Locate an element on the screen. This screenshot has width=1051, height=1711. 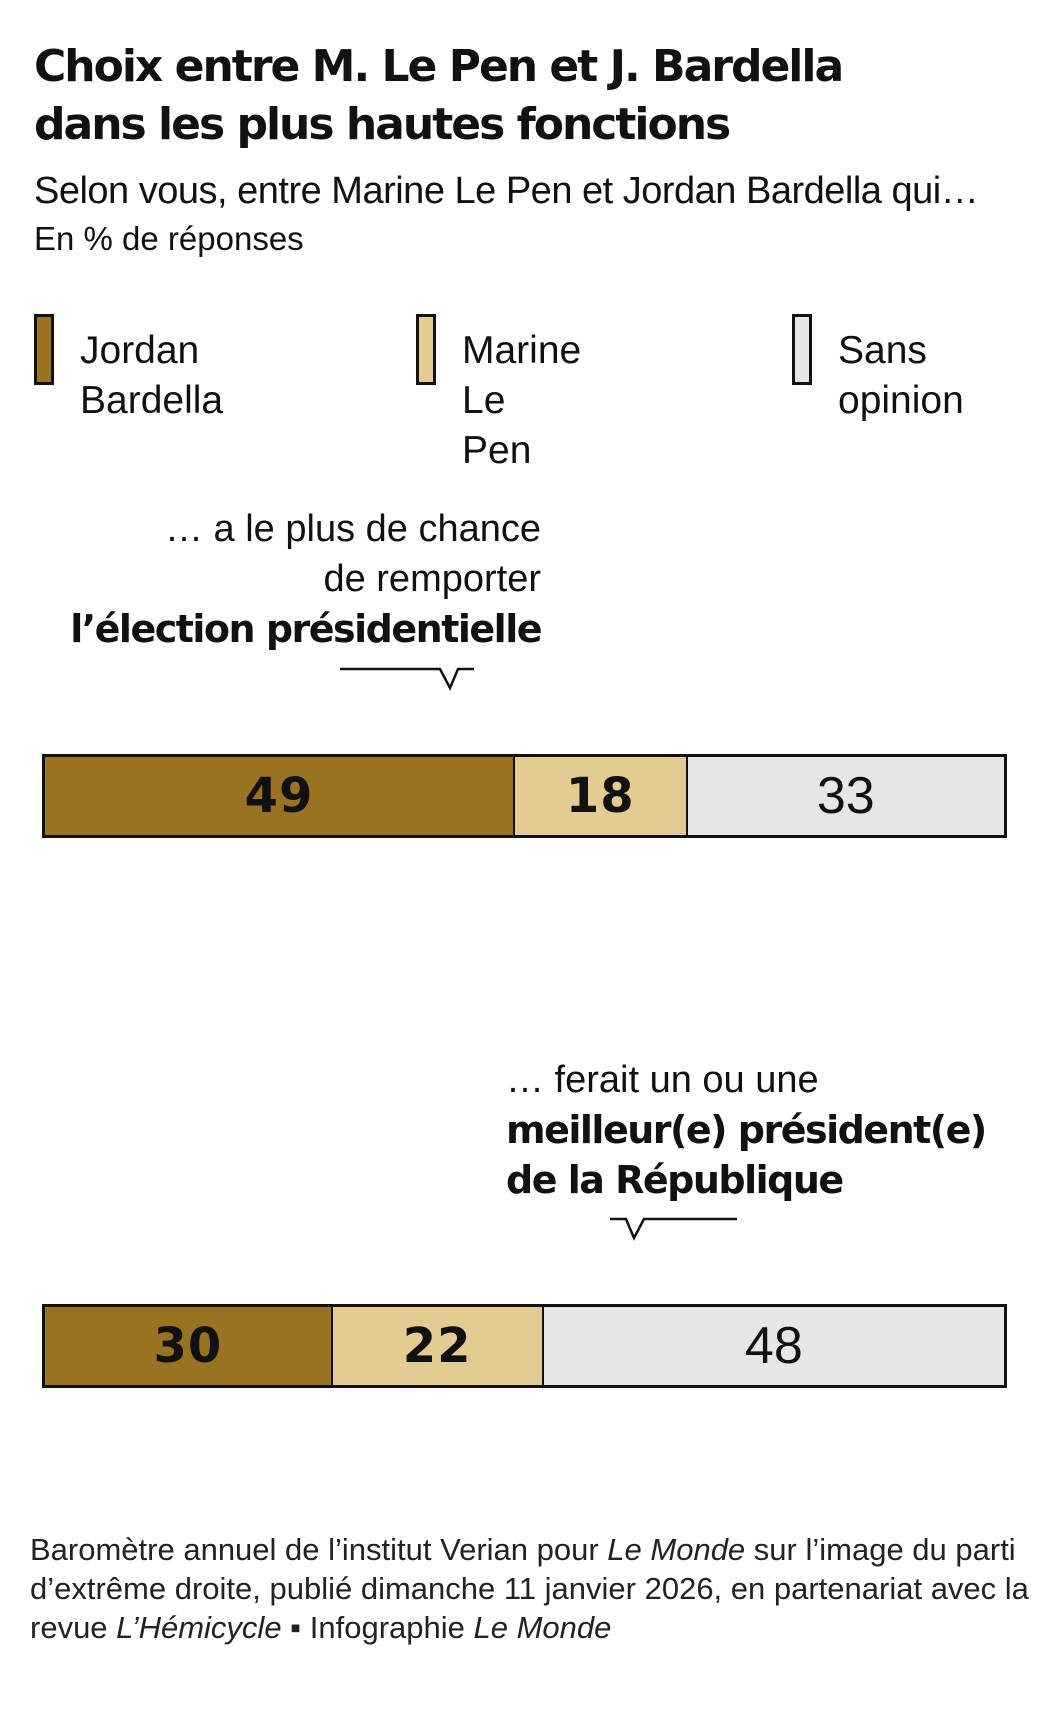
unit-label: En % de réponses is located at coordinates (169, 238).